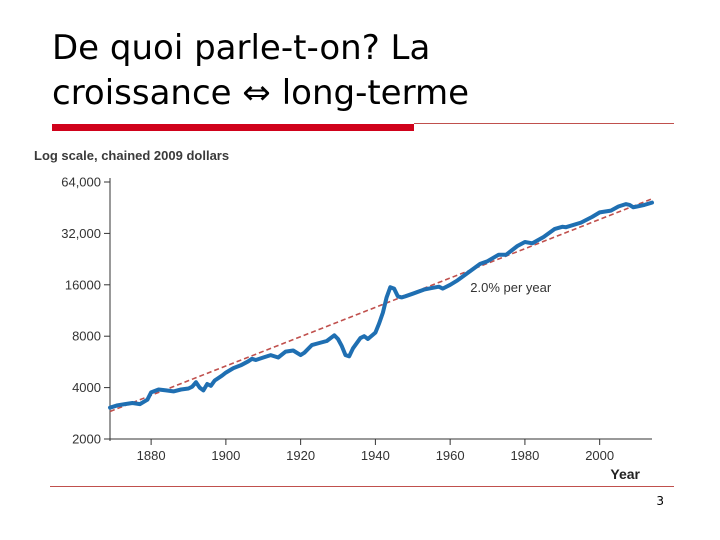  What do you see at coordinates (225, 455) in the screenshot?
I see `x-tick-label: 1900` at bounding box center [225, 455].